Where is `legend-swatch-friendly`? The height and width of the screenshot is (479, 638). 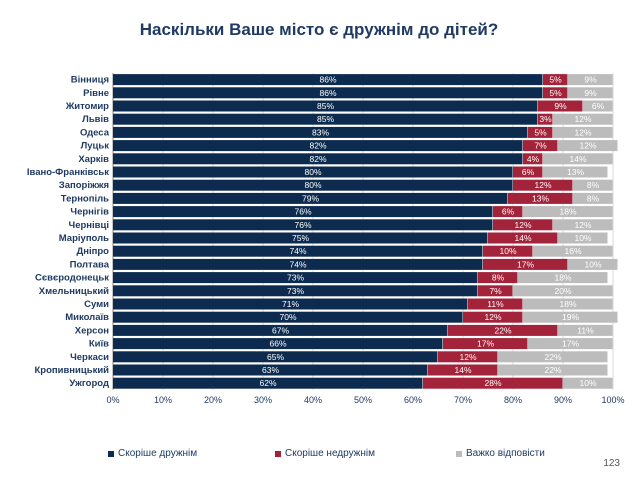
legend-swatch-friendly is located at coordinates (111, 453).